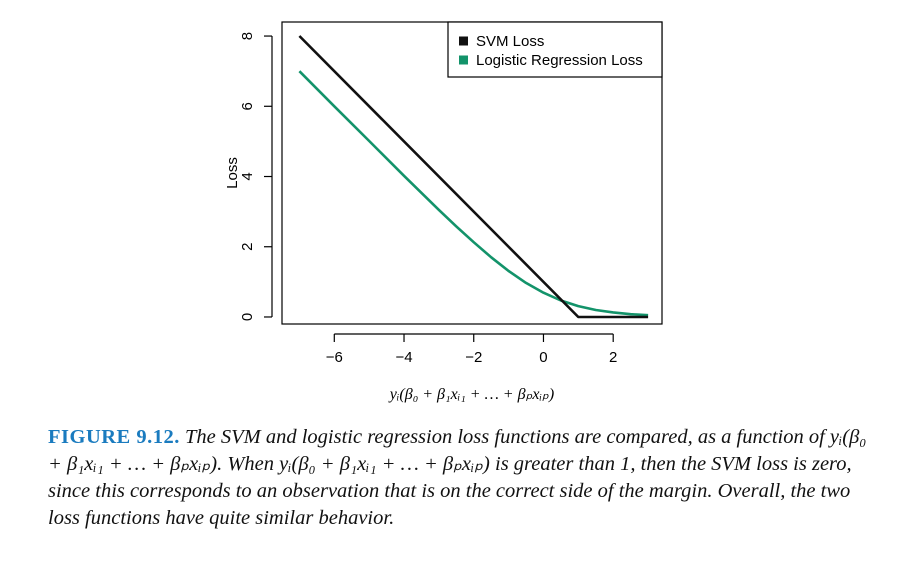 The height and width of the screenshot is (580, 920). Describe the element at coordinates (232, 173) in the screenshot. I see `y-axis-label: Loss` at that location.